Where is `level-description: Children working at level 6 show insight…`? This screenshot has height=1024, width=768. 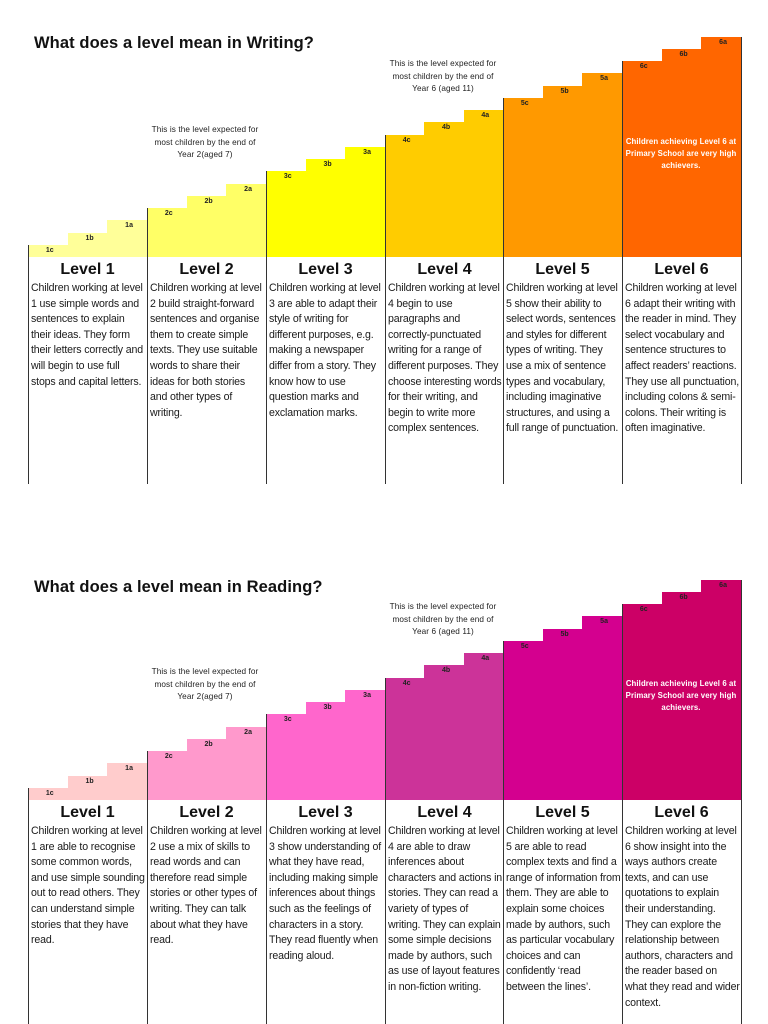 level-description: Children working at level 6 show insight… is located at coordinates (682, 917).